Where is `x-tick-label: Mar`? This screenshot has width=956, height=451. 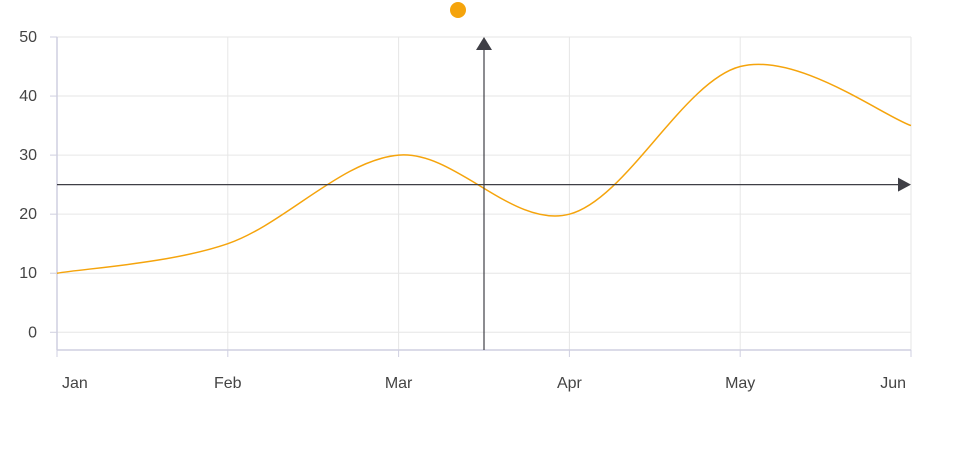 x-tick-label: Mar is located at coordinates (399, 383).